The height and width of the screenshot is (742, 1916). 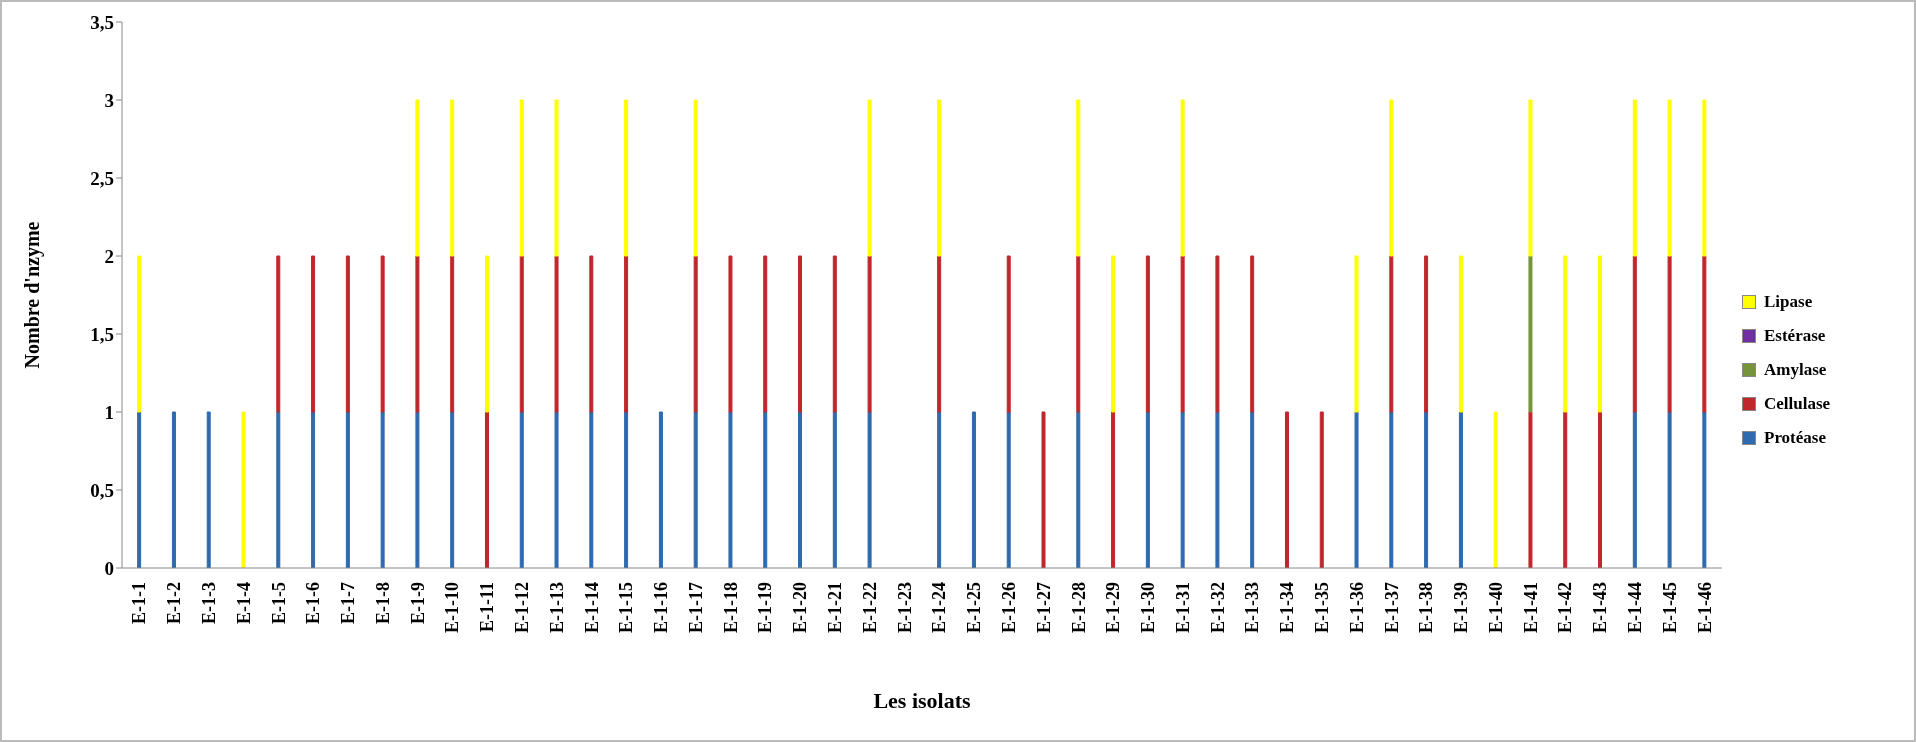 I want to click on x-tick-label: E-1-3, so click(x=208, y=603).